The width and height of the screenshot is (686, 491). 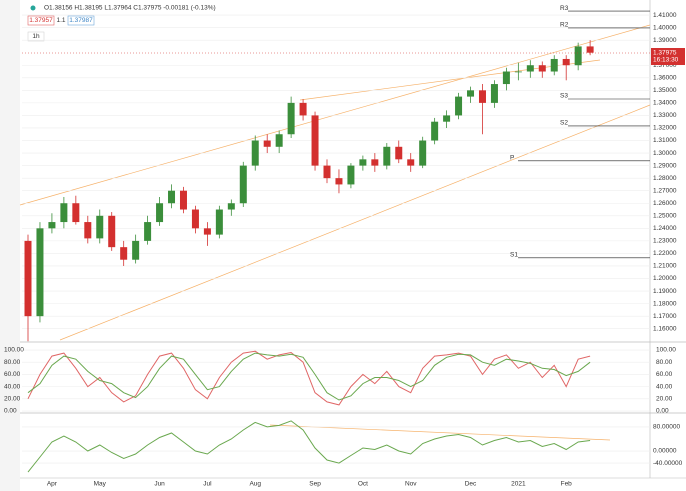 What do you see at coordinates (52, 484) in the screenshot?
I see `x-tick-label: Apr` at bounding box center [52, 484].